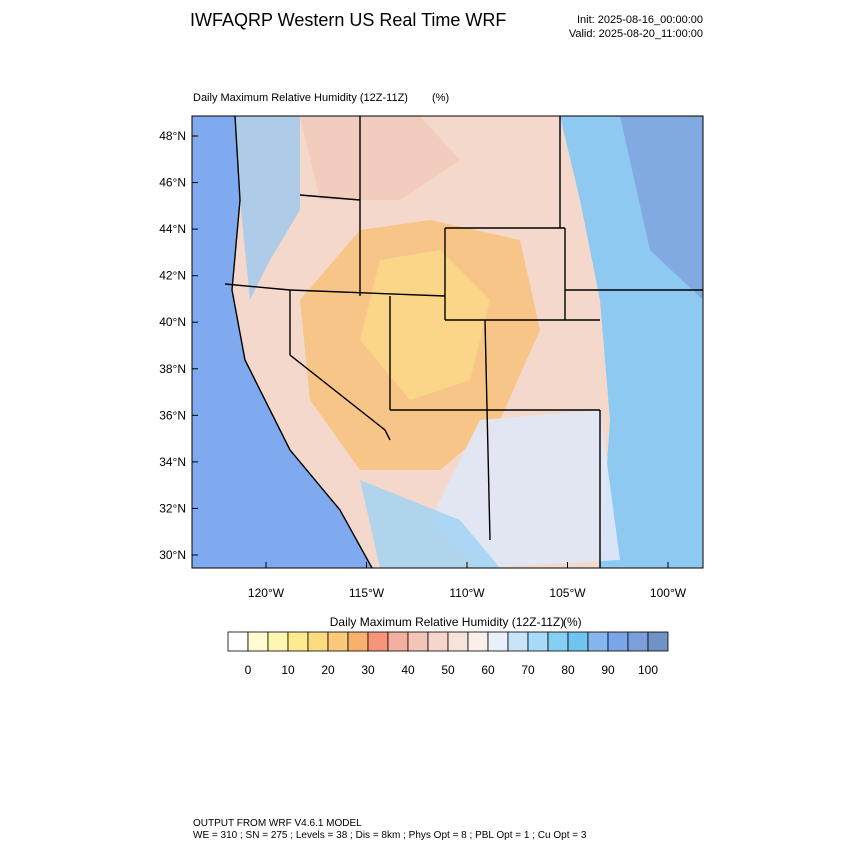  Describe the element at coordinates (328, 670) in the screenshot. I see `colorbar-tick-label: 20` at that location.